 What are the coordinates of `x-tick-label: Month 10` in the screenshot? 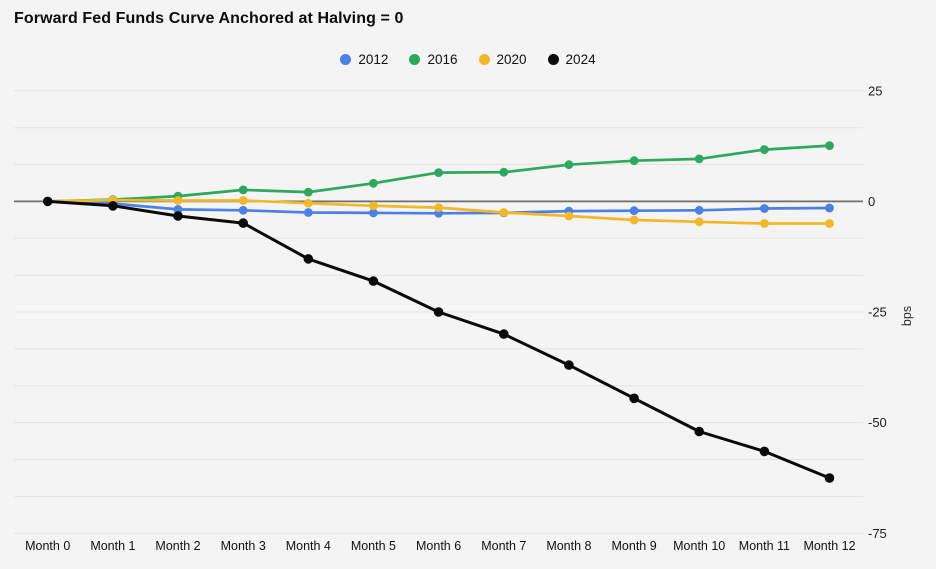 It's located at (699, 546).